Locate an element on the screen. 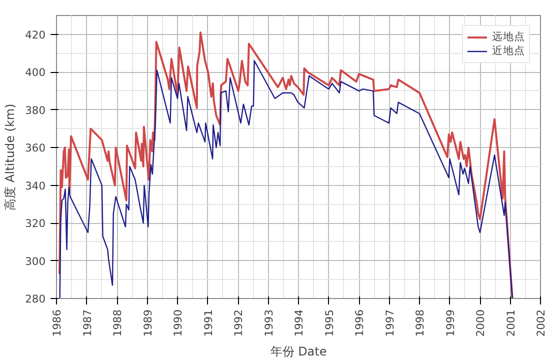 The image size is (555, 361). x-tick-label: 1995 is located at coordinates (329, 323).